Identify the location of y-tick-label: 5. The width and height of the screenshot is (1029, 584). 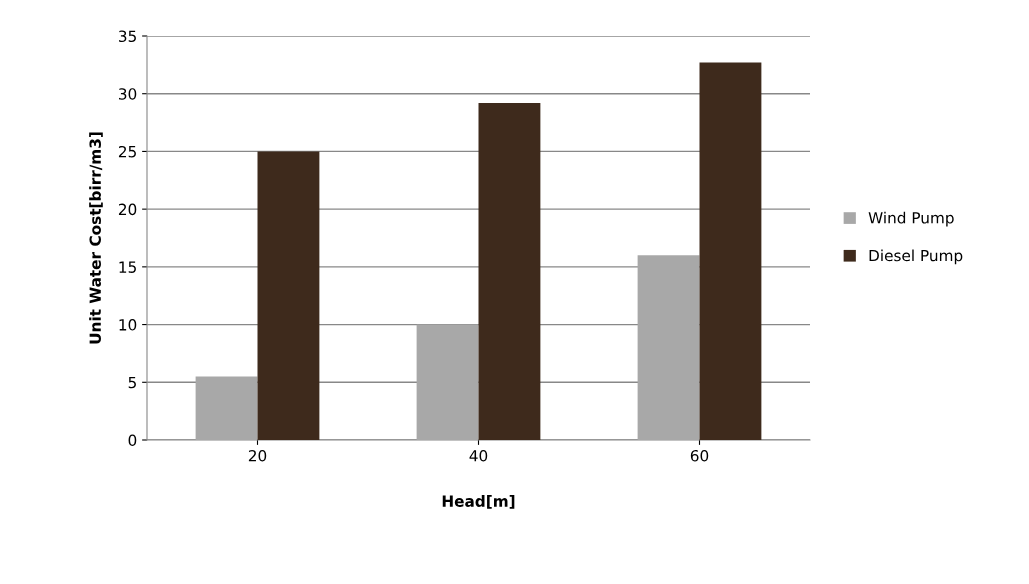
(132, 382).